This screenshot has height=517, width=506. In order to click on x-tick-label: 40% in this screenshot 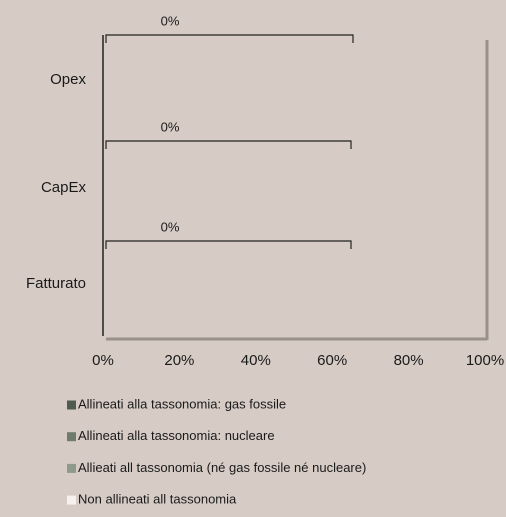, I will do `click(256, 360)`.